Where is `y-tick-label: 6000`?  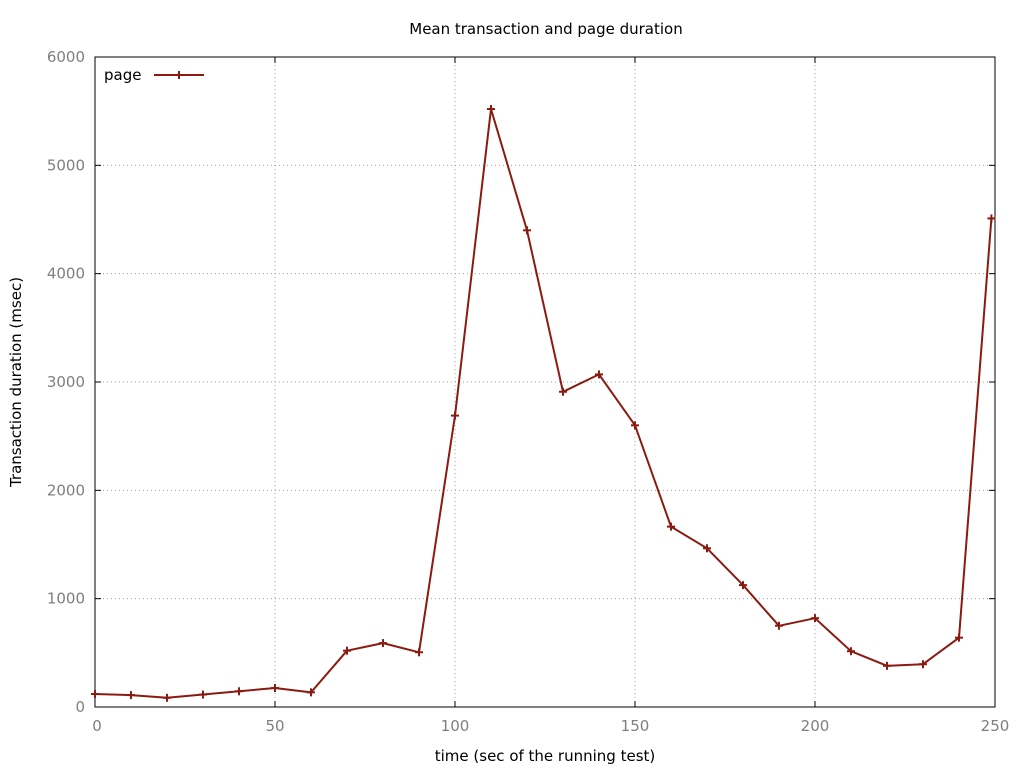 y-tick-label: 6000 is located at coordinates (66, 57).